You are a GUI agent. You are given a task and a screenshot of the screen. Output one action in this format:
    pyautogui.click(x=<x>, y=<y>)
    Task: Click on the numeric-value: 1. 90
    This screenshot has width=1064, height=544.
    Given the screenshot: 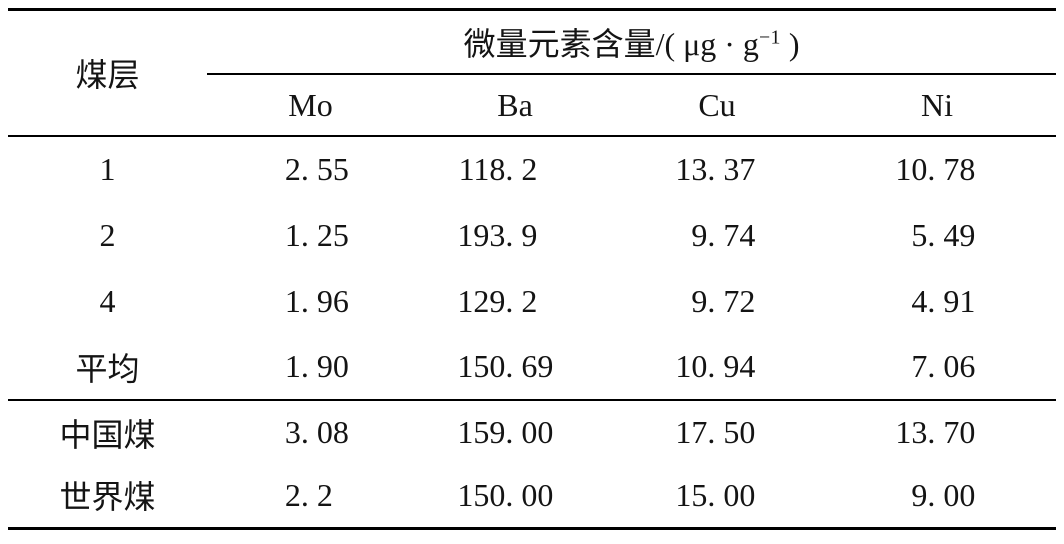 What is the action you would take?
    pyautogui.click(x=316, y=366)
    